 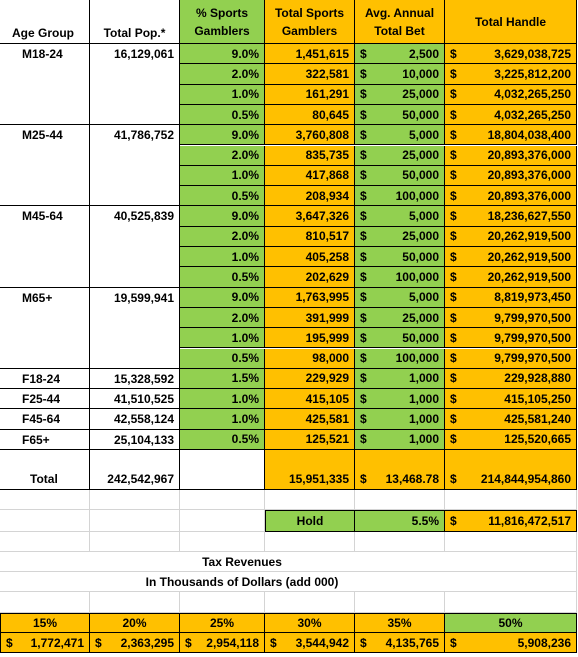 I want to click on total-gamblers: 195,999, so click(x=310, y=338).